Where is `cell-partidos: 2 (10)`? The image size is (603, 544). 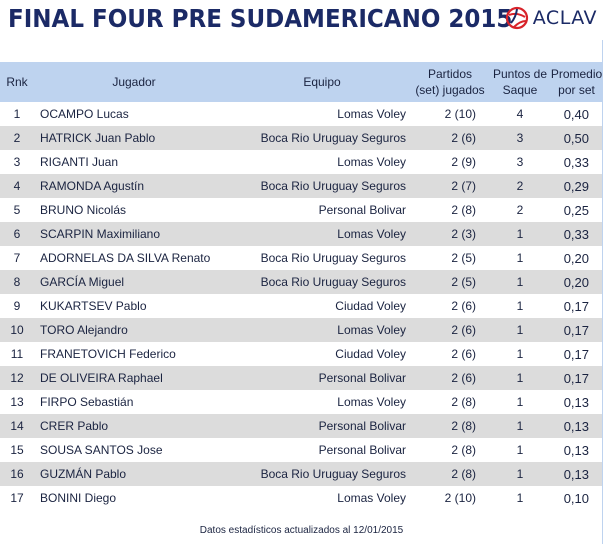
cell-partidos: 2 (10) is located at coordinates (460, 114).